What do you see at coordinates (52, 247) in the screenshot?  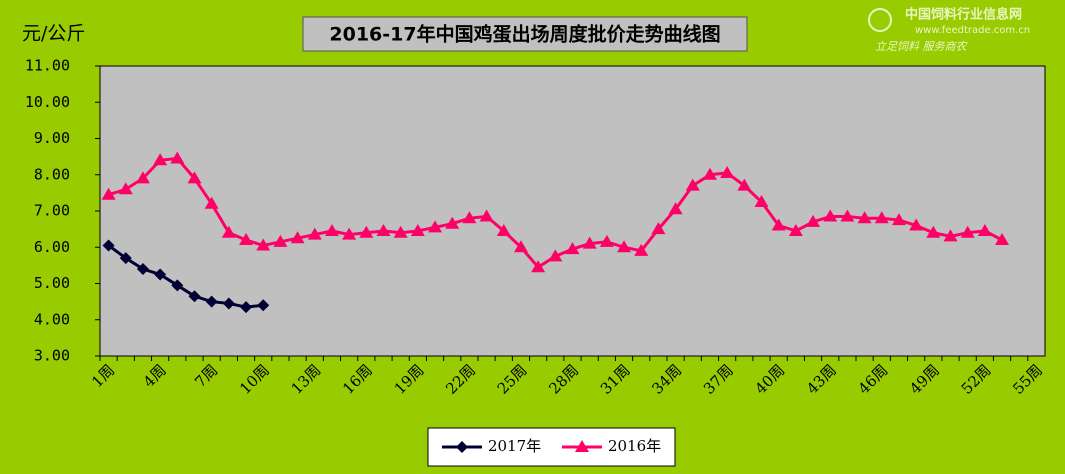 I see `y-tick-label: 6.00` at bounding box center [52, 247].